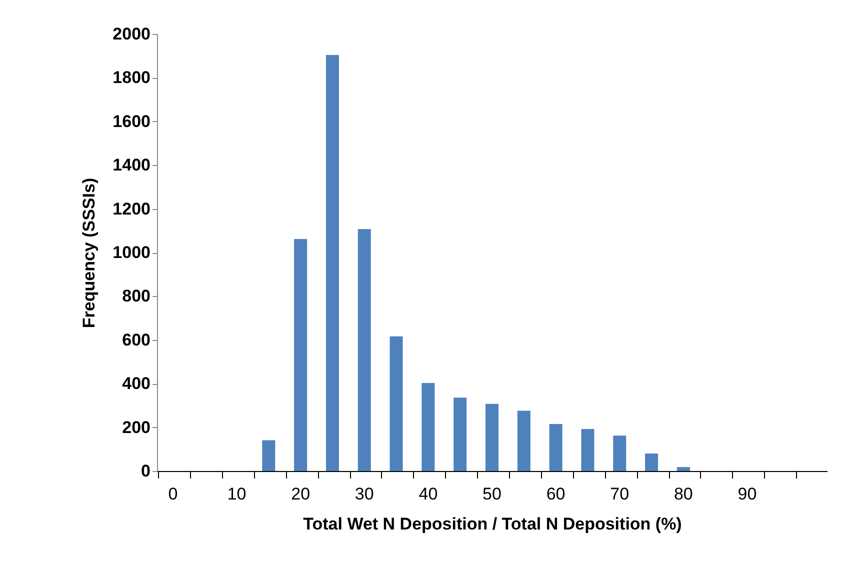 Image resolution: width=855 pixels, height=570 pixels. What do you see at coordinates (136, 340) in the screenshot?
I see `y-tick-label: 600` at bounding box center [136, 340].